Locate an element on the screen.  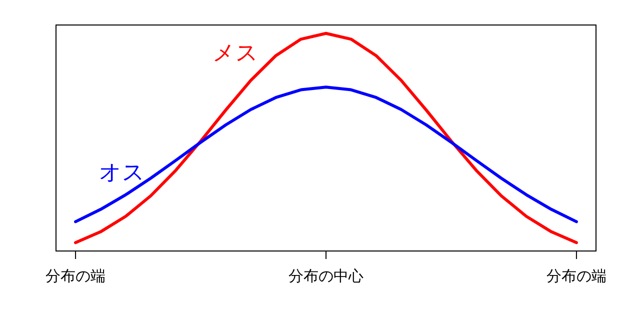
series-label: メス is located at coordinates (235, 53).